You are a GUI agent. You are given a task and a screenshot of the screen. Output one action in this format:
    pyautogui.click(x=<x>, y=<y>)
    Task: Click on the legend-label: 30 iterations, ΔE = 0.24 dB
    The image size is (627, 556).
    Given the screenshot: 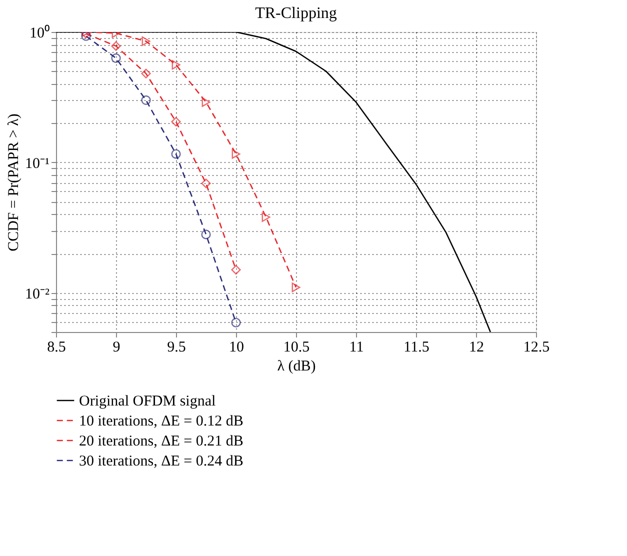 What is the action you would take?
    pyautogui.click(x=161, y=462)
    